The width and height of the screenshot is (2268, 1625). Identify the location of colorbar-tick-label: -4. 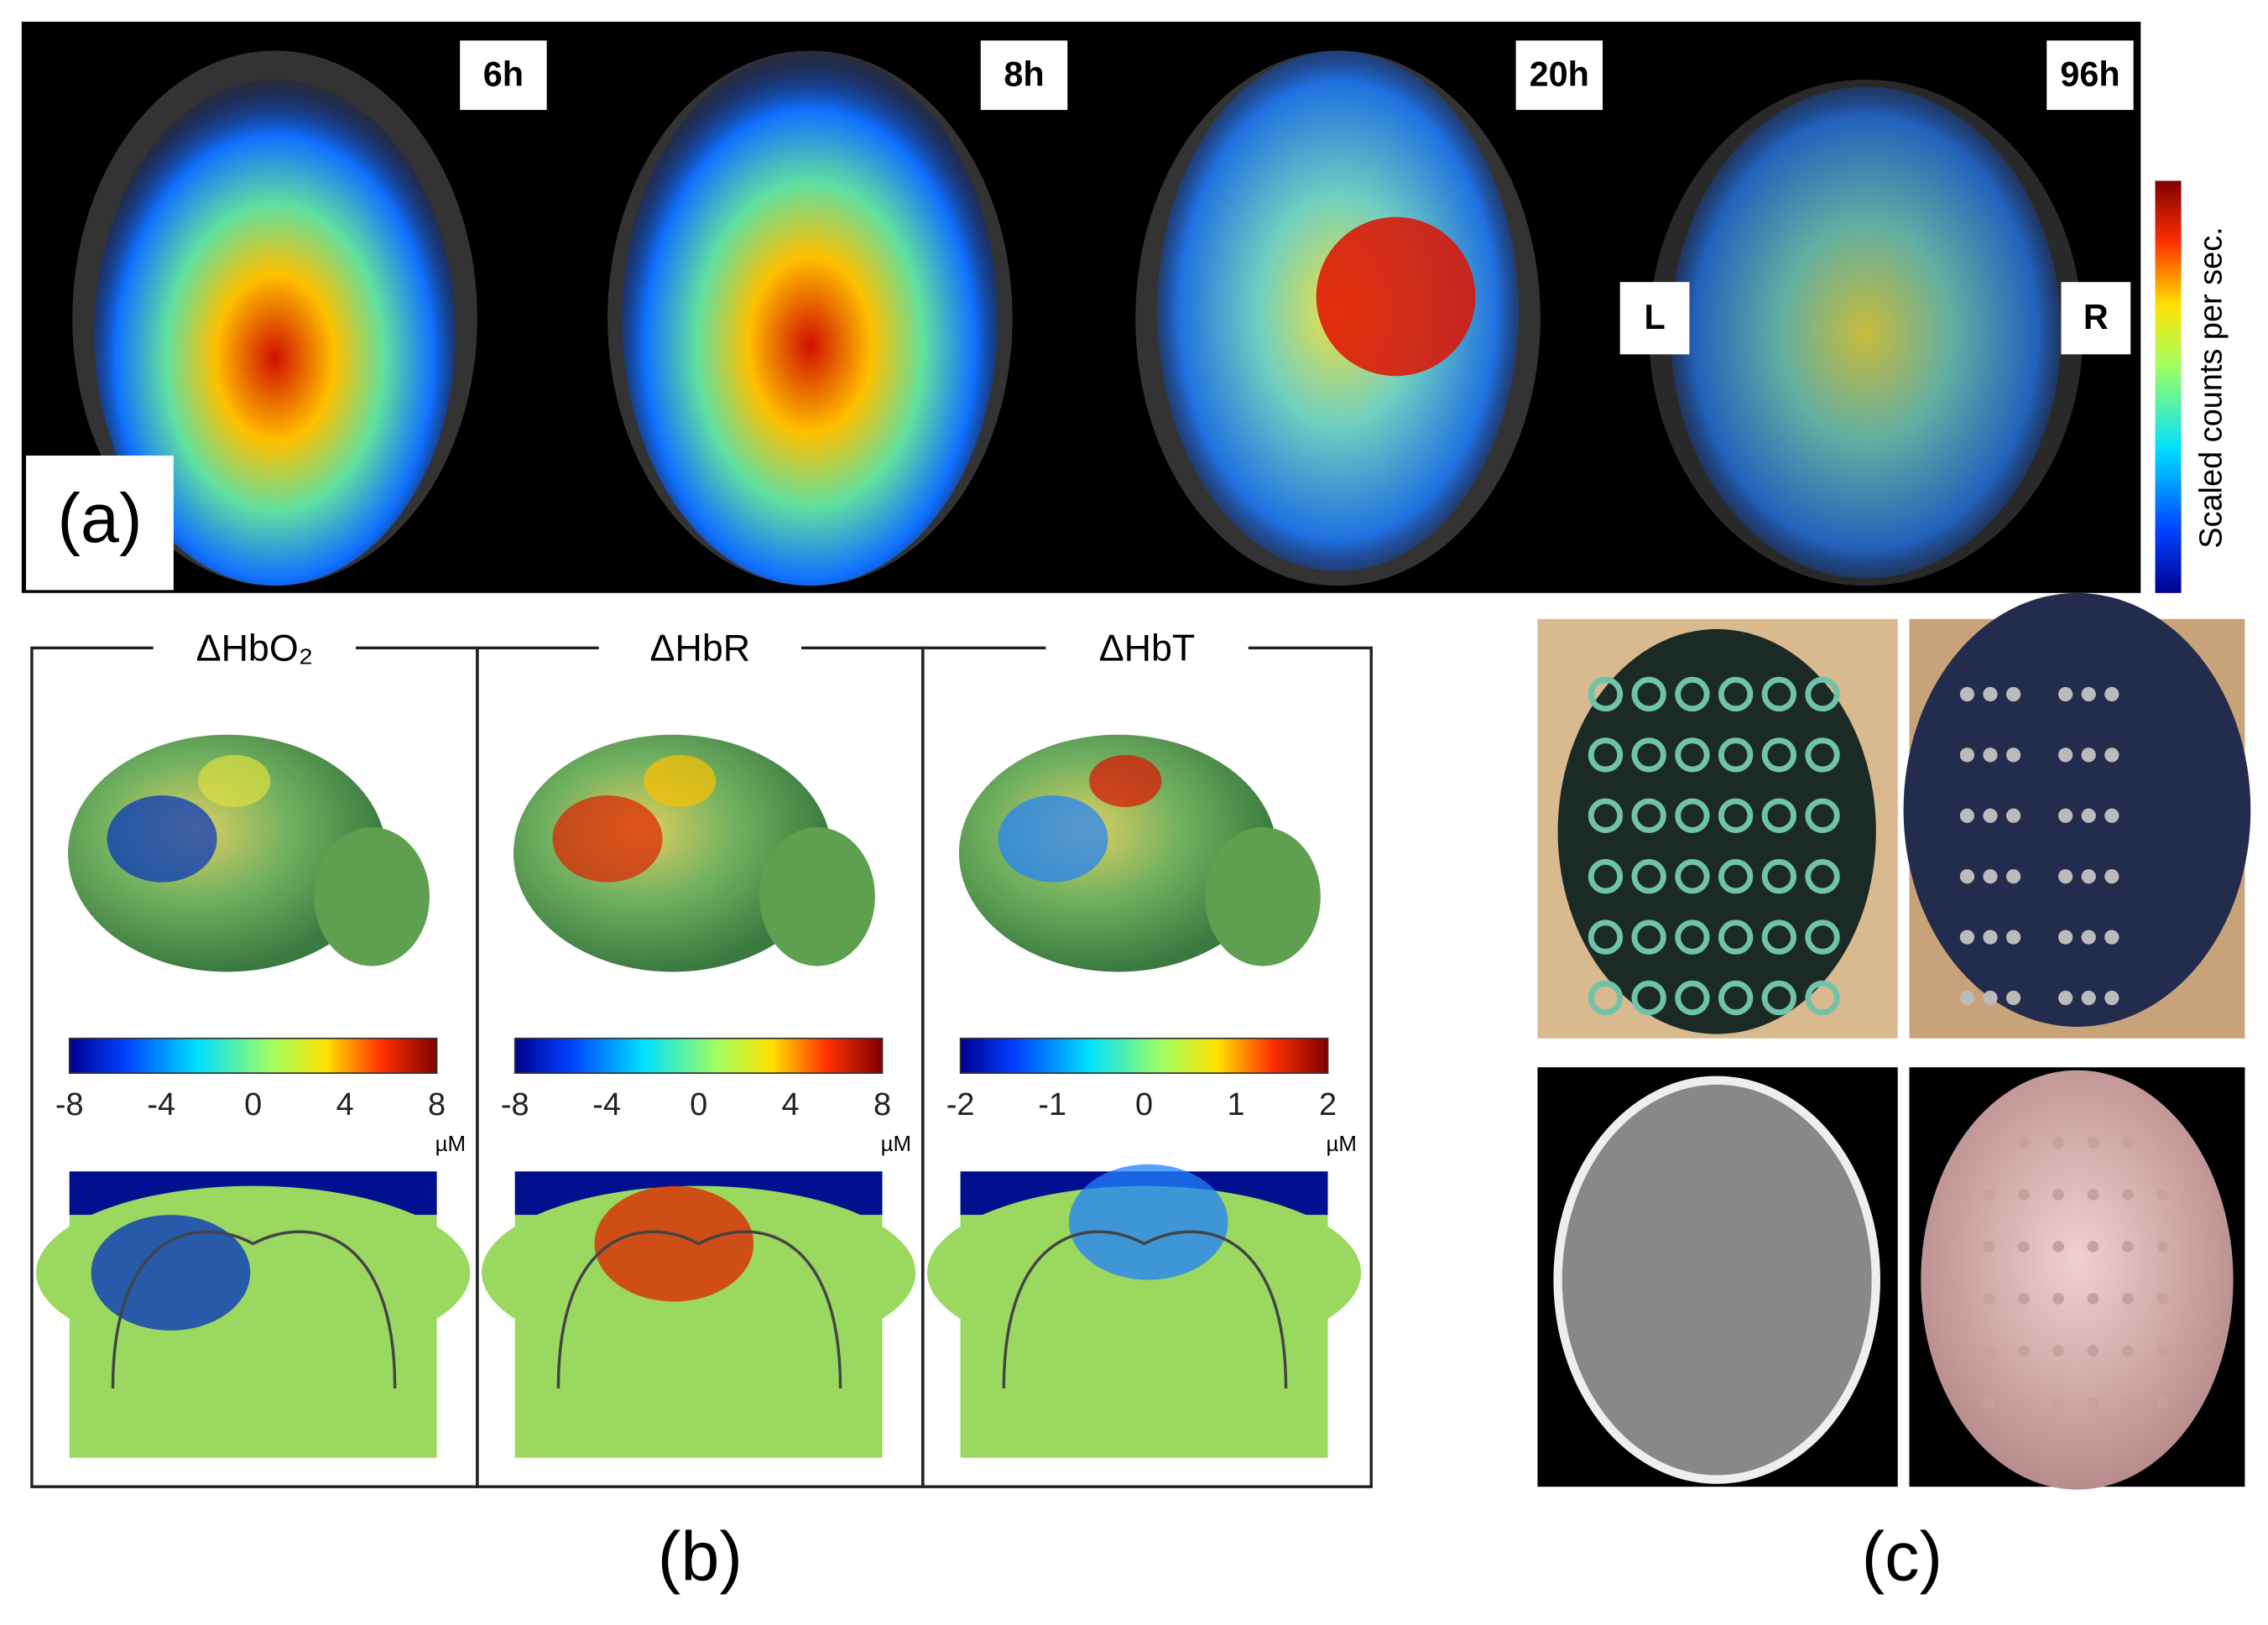
(606, 1104).